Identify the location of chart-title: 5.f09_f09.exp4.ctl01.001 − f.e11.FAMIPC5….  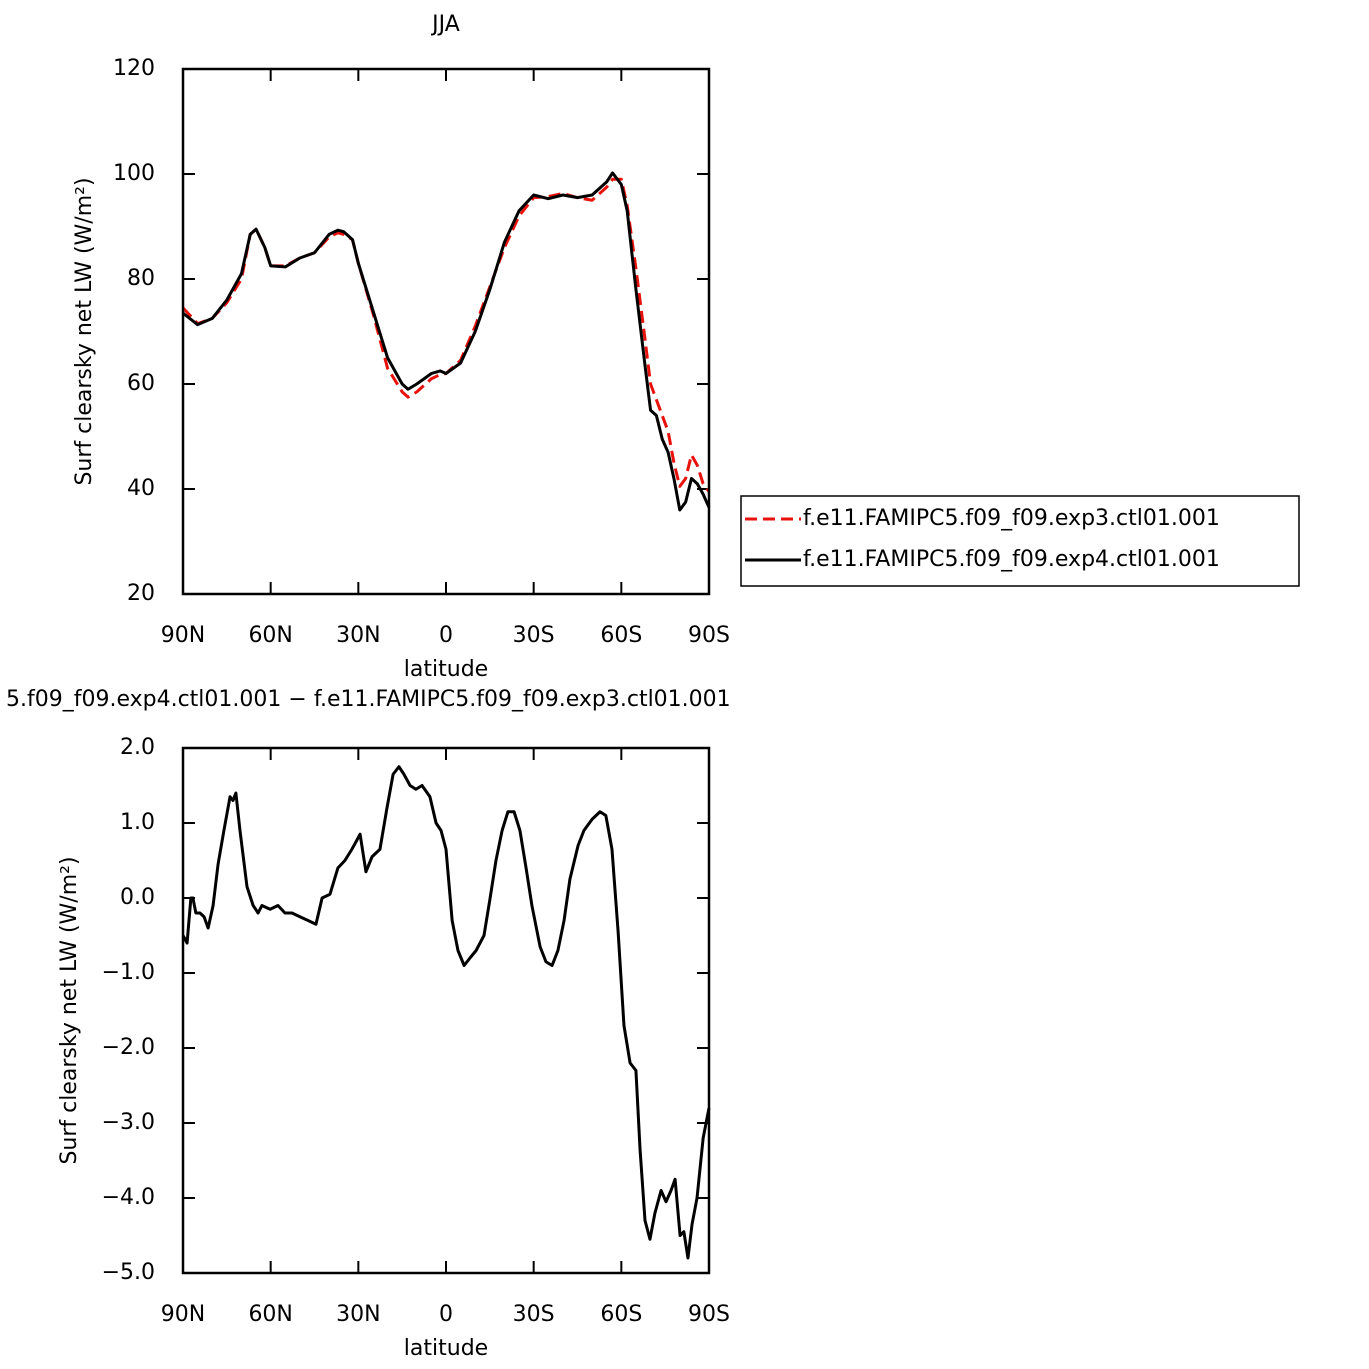
(368, 699).